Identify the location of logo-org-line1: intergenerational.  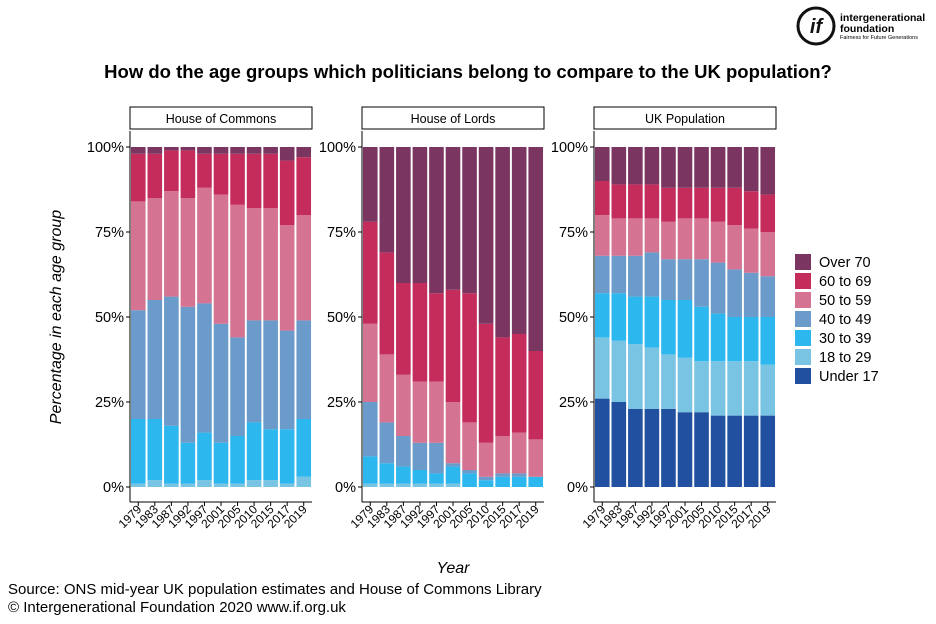
(883, 18).